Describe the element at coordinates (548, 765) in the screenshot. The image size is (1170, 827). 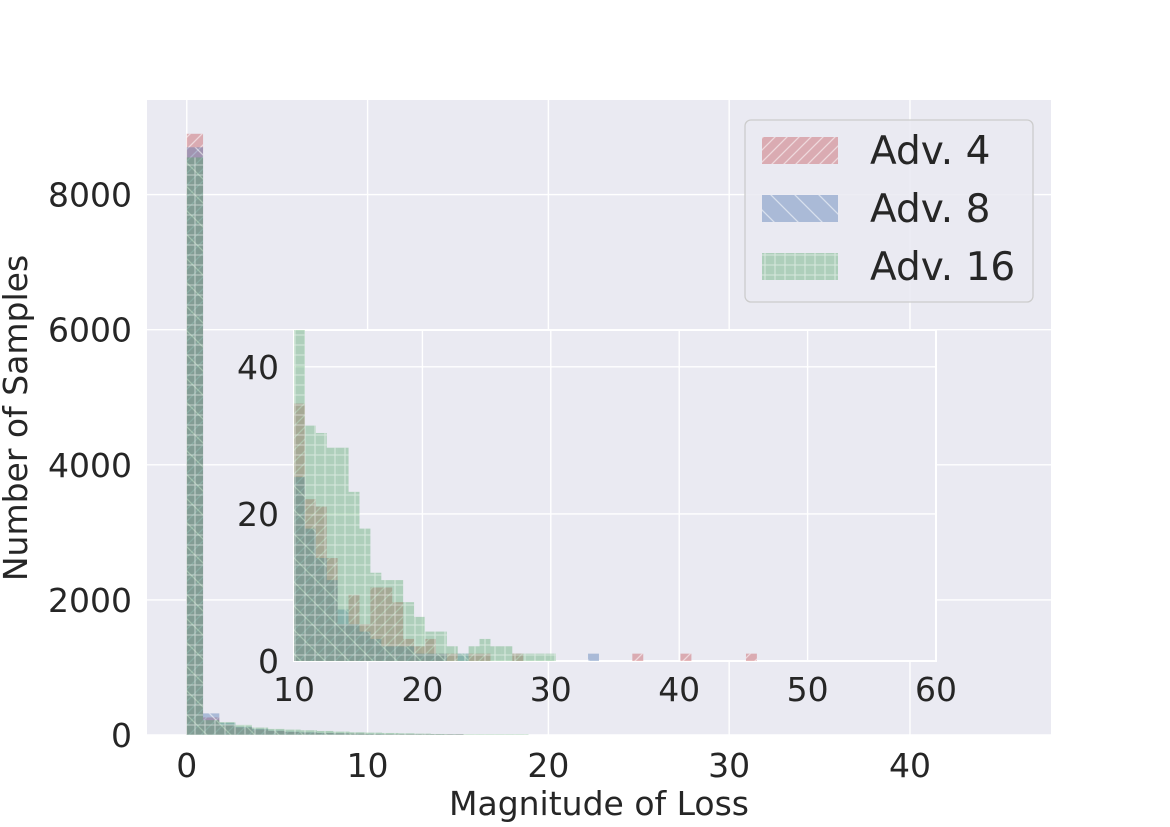
I see `main-x-tick-label: 20` at that location.